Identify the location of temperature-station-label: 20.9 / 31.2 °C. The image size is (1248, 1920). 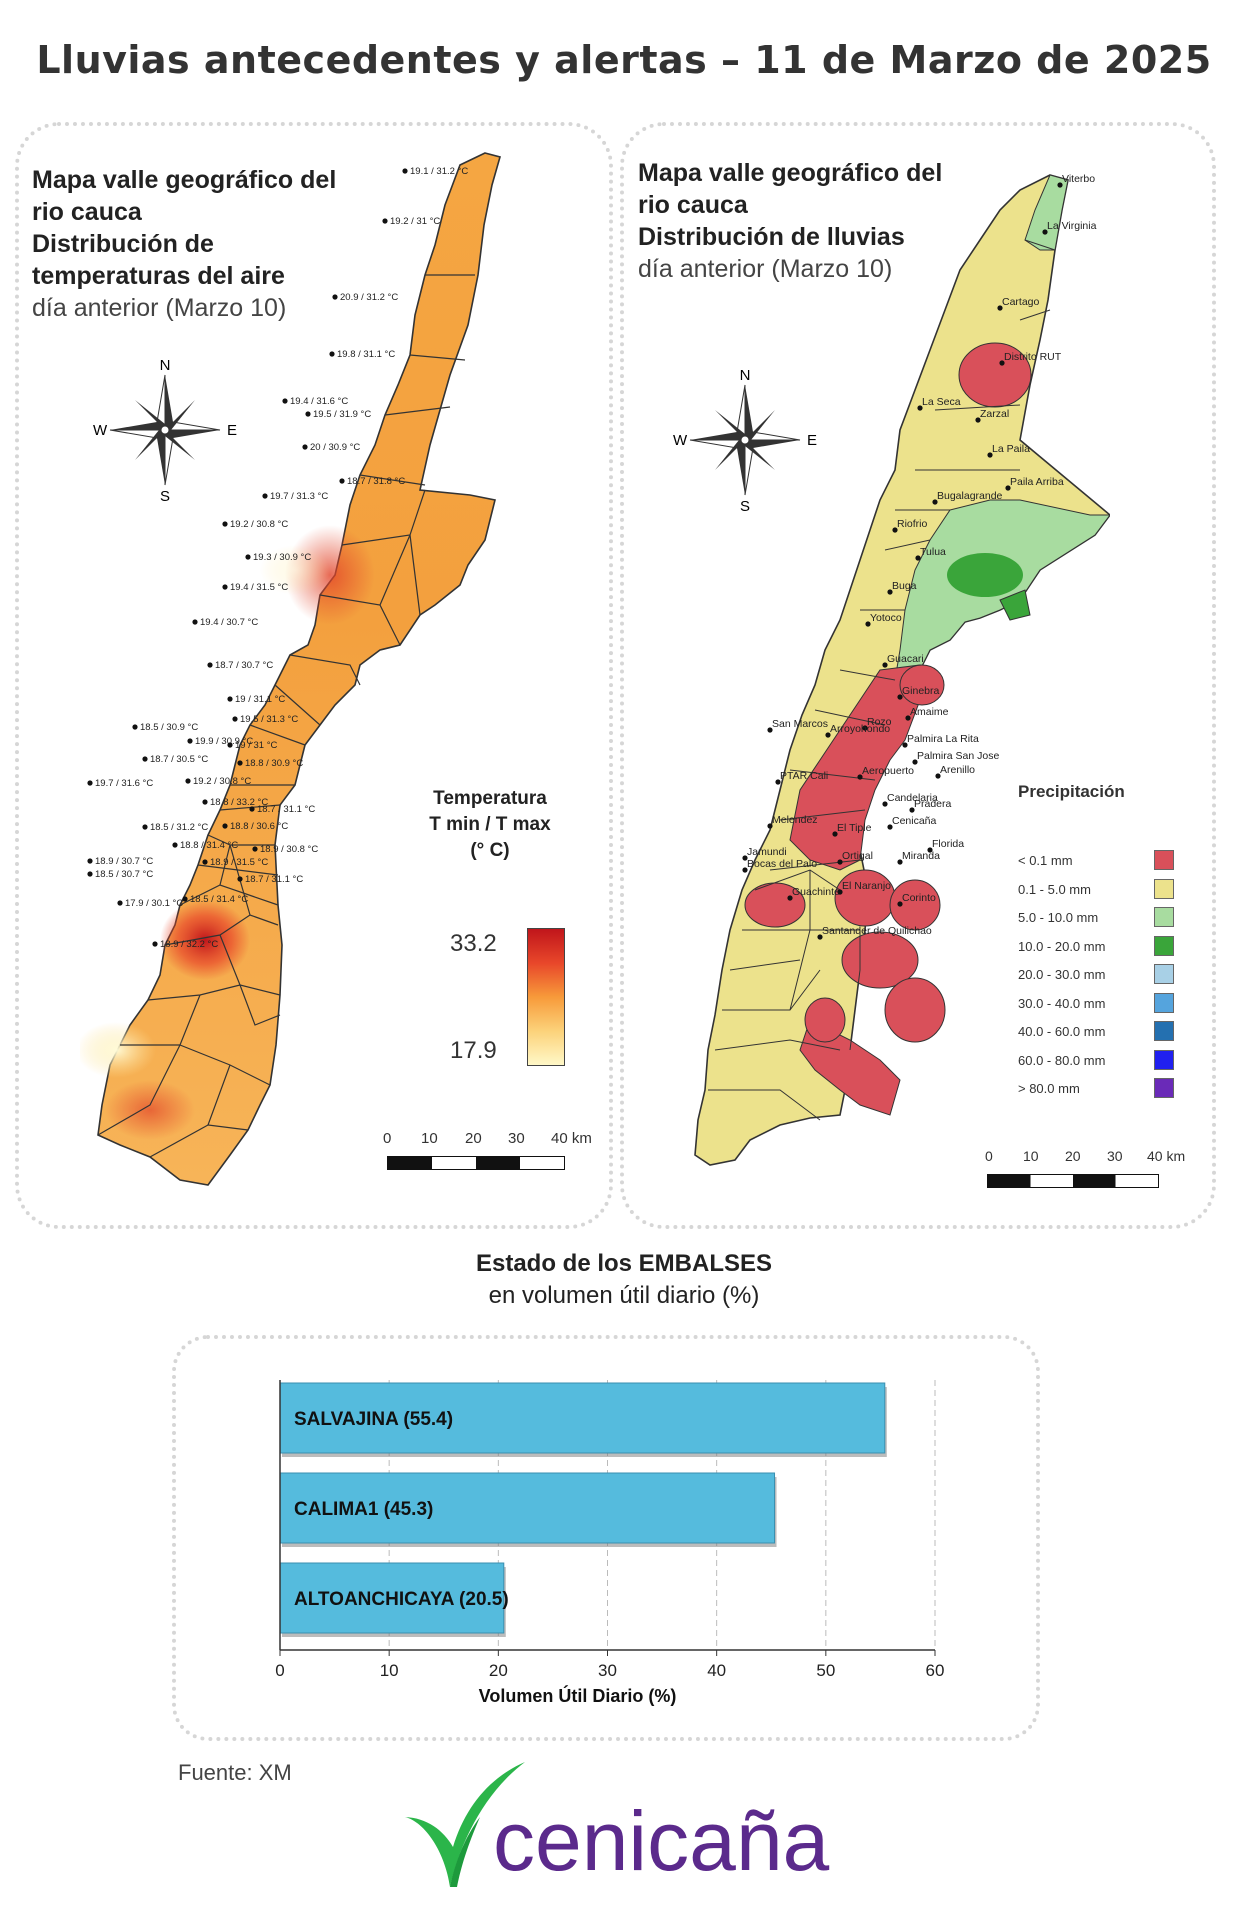
(369, 297).